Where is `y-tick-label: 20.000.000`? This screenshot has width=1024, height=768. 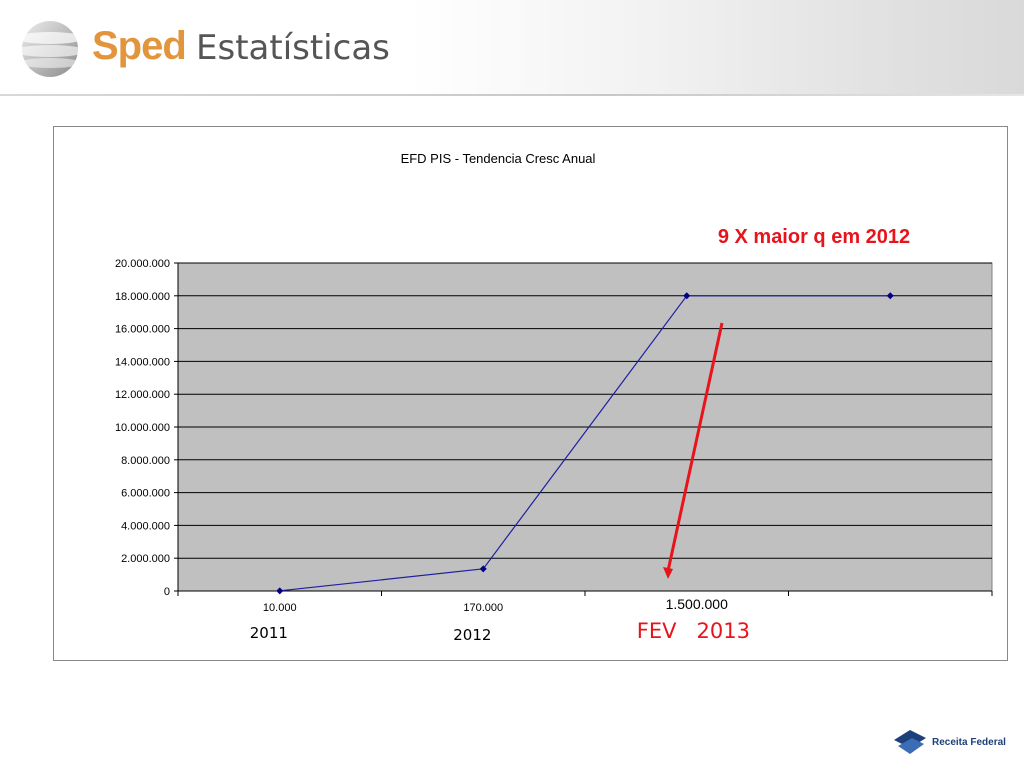
y-tick-label: 20.000.000 is located at coordinates (142, 264).